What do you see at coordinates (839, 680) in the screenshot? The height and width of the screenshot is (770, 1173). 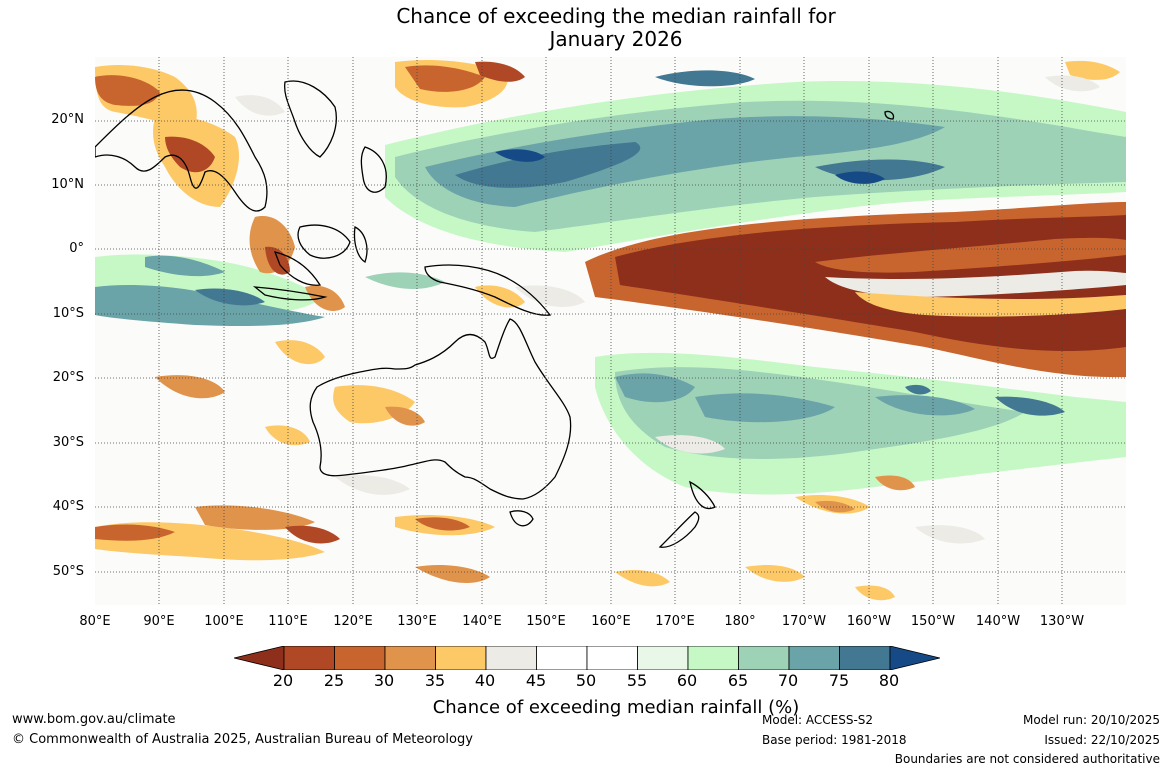 I see `colorbar-tick-75: 75` at bounding box center [839, 680].